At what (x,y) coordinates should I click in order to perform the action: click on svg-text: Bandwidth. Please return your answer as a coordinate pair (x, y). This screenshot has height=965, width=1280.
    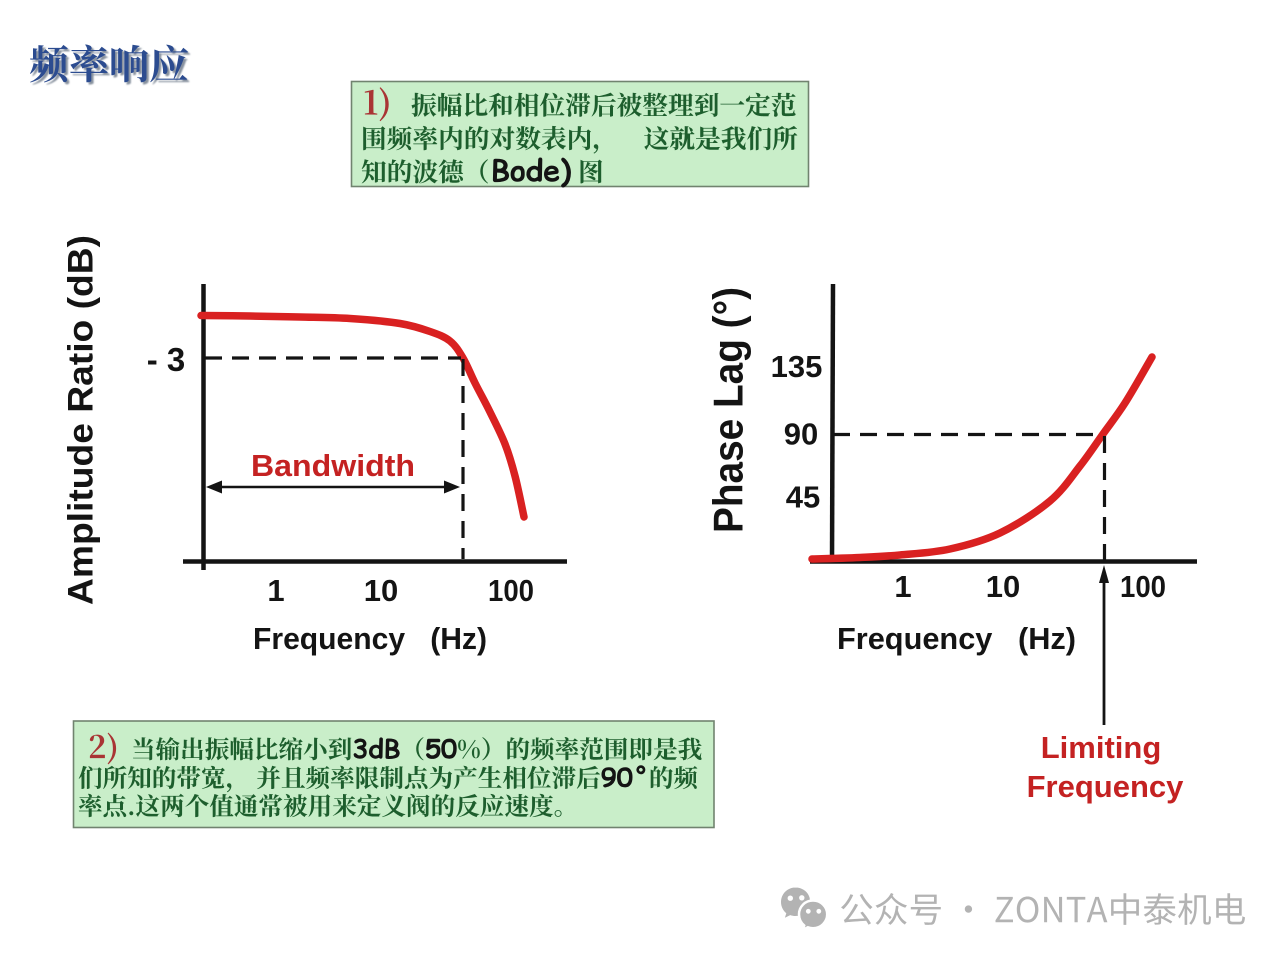
    Looking at the image, I should click on (333, 465).